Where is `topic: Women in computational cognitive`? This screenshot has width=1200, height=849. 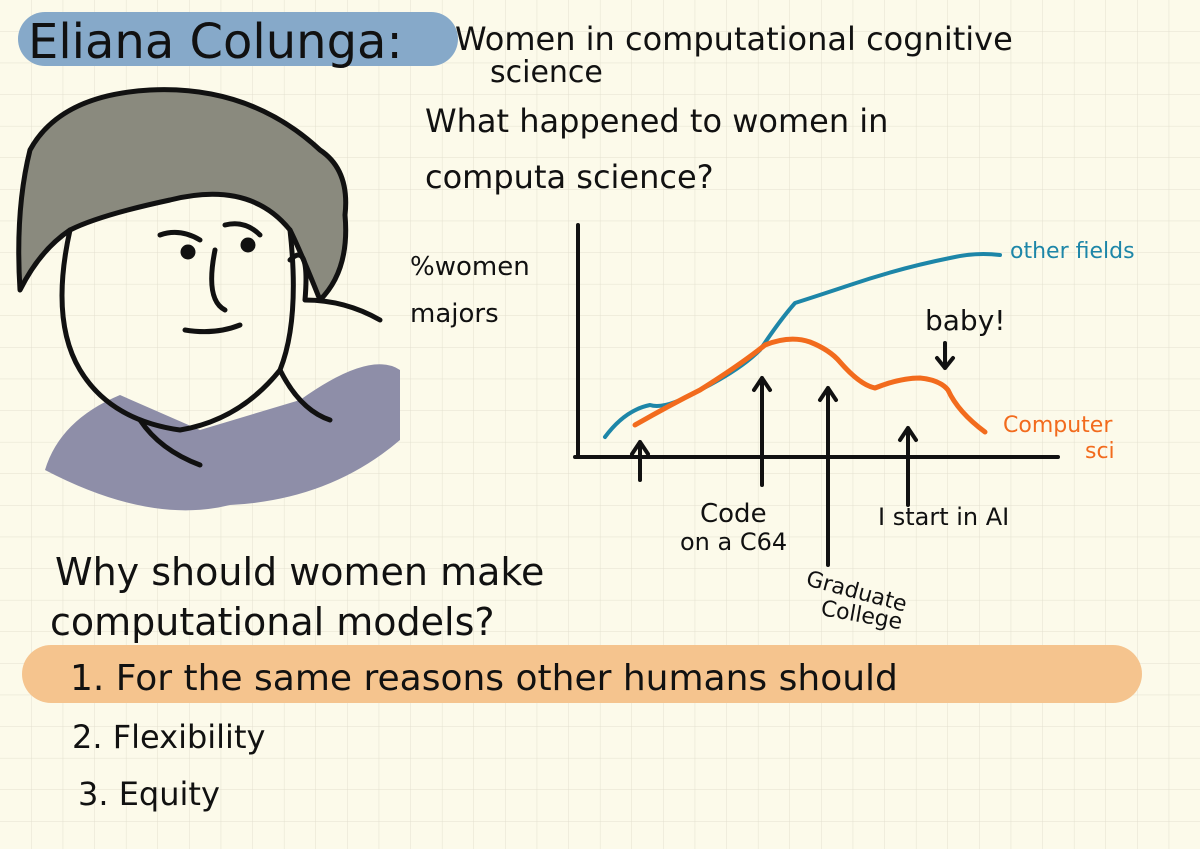
topic: Women in computational cognitive is located at coordinates (734, 39).